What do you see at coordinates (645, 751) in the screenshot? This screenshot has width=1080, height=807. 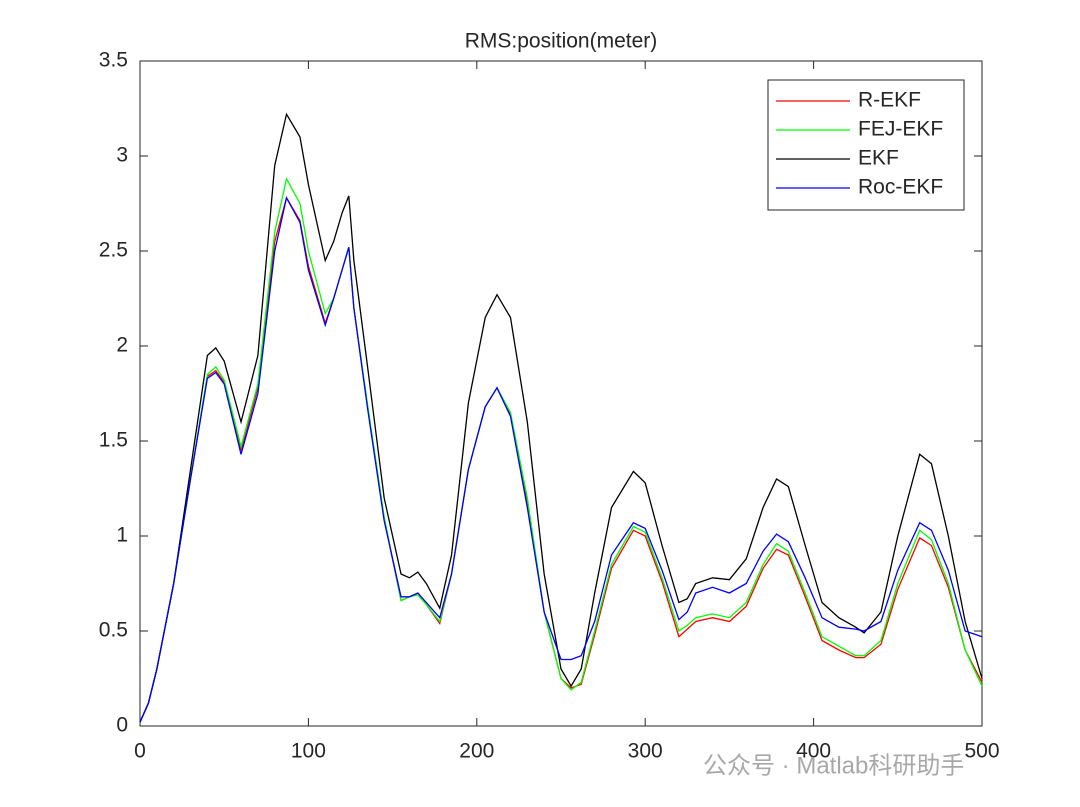 I see `x-tick-label: 300` at bounding box center [645, 751].